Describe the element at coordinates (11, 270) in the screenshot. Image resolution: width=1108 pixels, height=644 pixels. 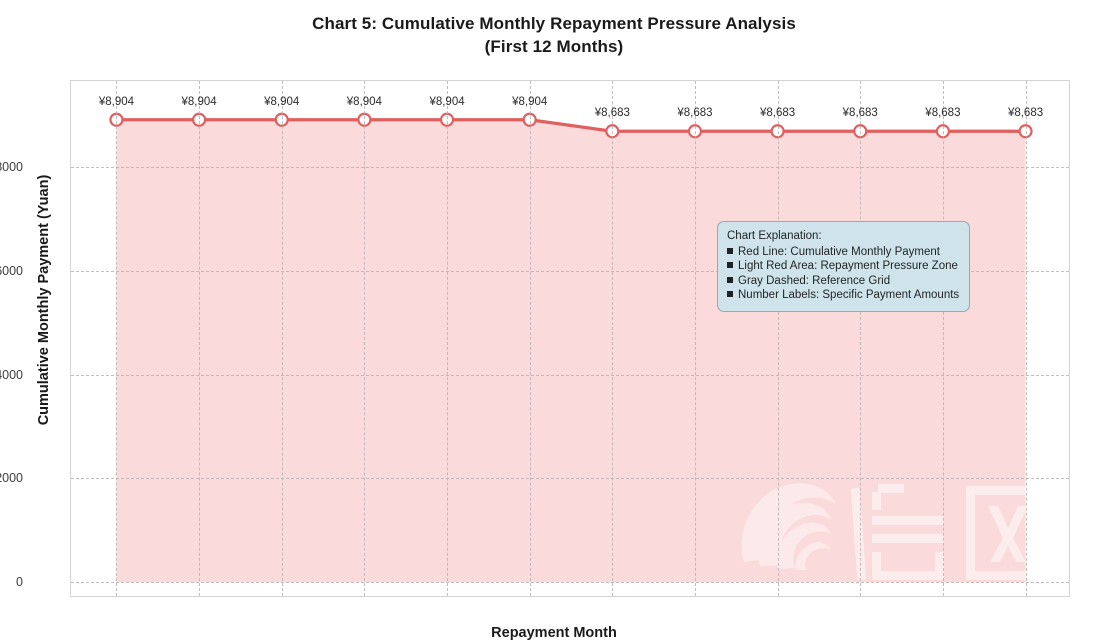
I see `y-tick-label: 6000` at that location.